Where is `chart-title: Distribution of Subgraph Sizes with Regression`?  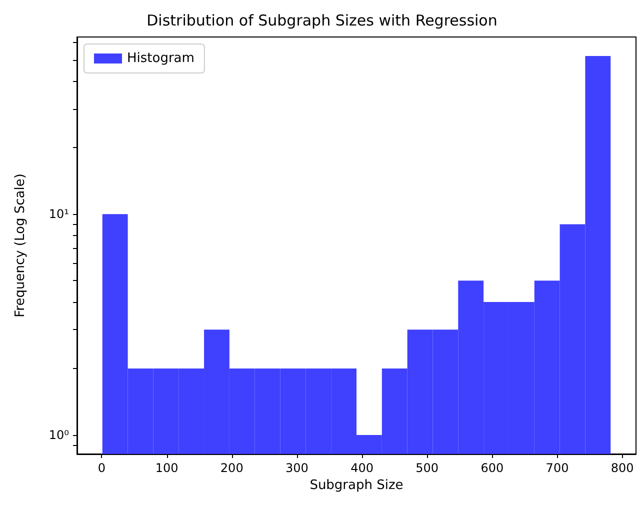
chart-title: Distribution of Subgraph Sizes with Regression is located at coordinates (322, 21).